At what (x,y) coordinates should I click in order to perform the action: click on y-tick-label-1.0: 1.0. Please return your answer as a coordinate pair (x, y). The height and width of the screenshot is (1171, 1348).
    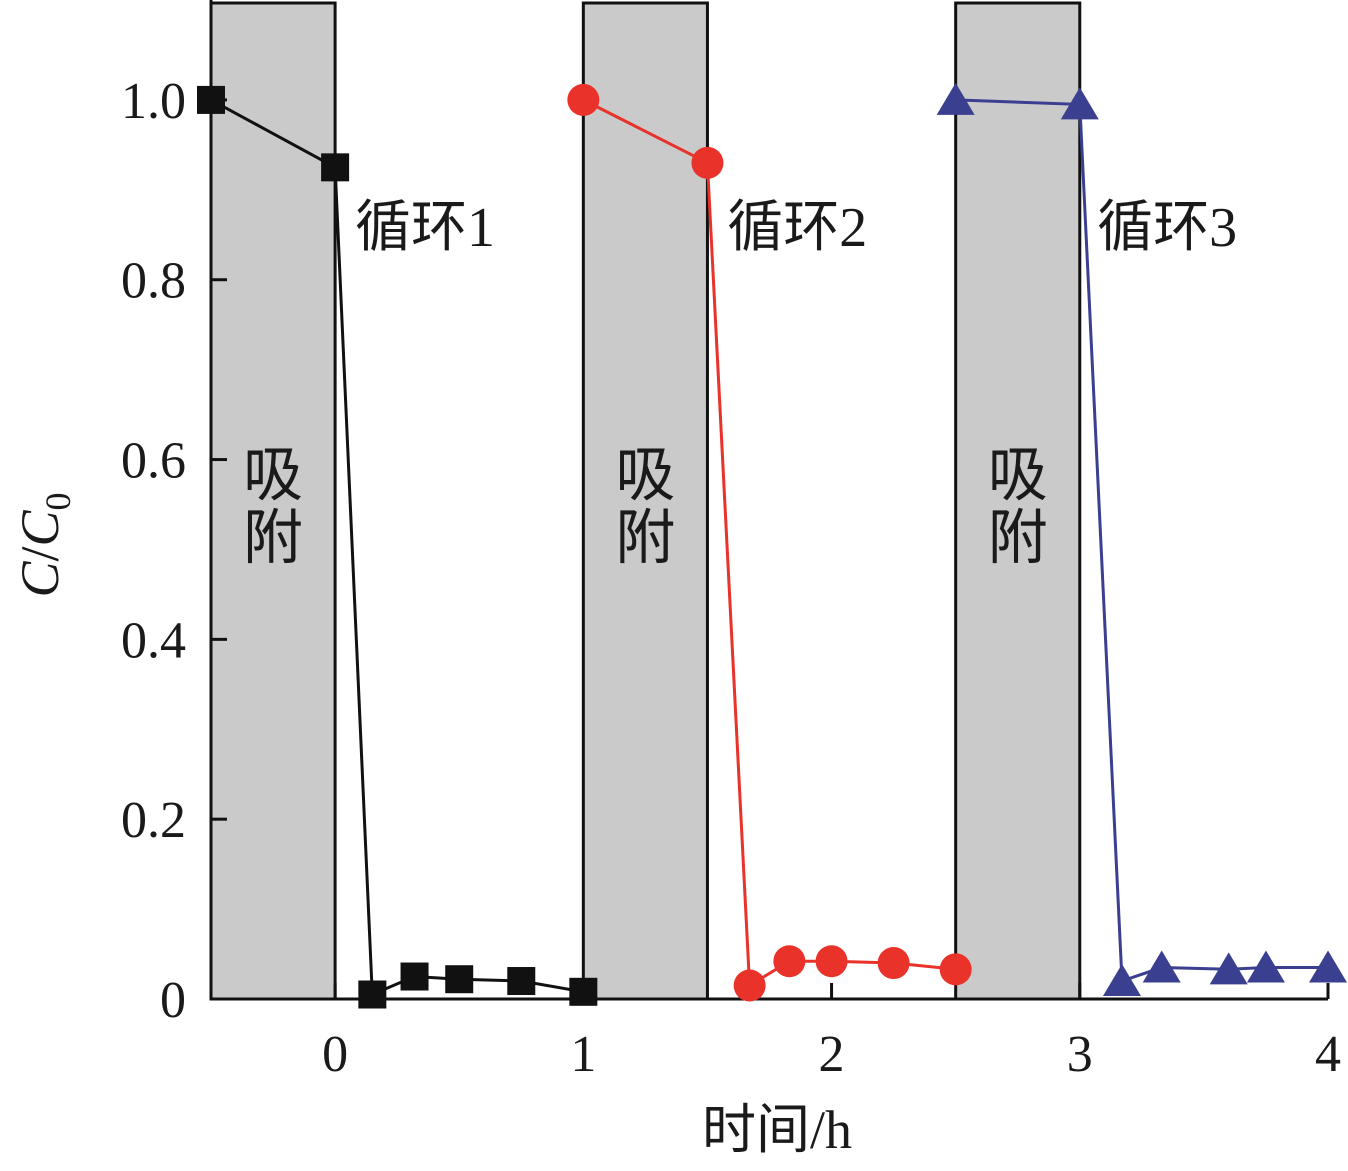
    Looking at the image, I should click on (153, 101).